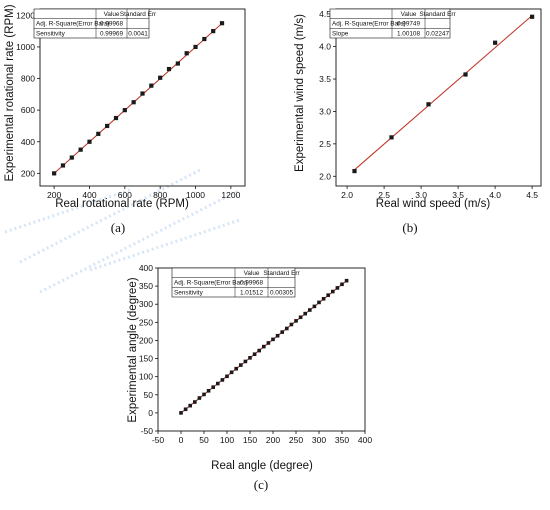 Image resolution: width=550 pixels, height=510 pixels. I want to click on x-tick-label: 250, so click(296, 440).